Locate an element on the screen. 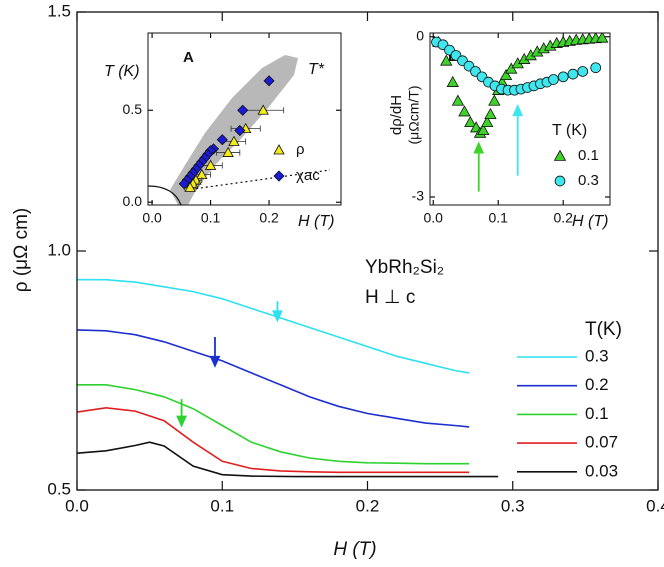  panel-label: A is located at coordinates (188, 57).